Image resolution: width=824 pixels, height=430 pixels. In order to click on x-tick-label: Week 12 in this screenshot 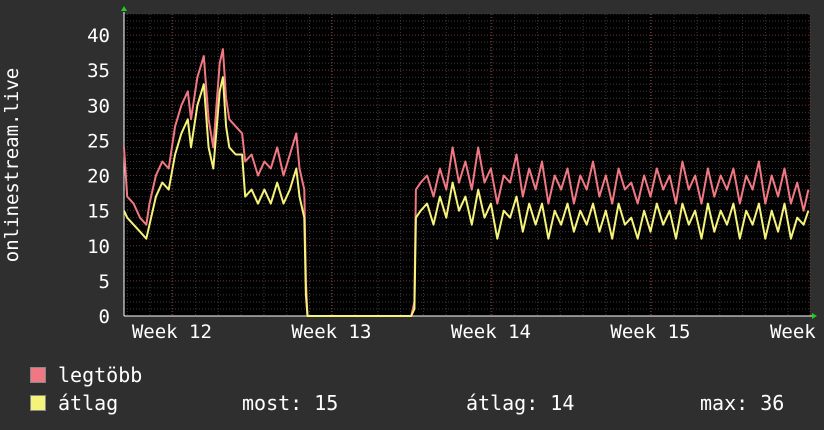, I will do `click(172, 332)`.